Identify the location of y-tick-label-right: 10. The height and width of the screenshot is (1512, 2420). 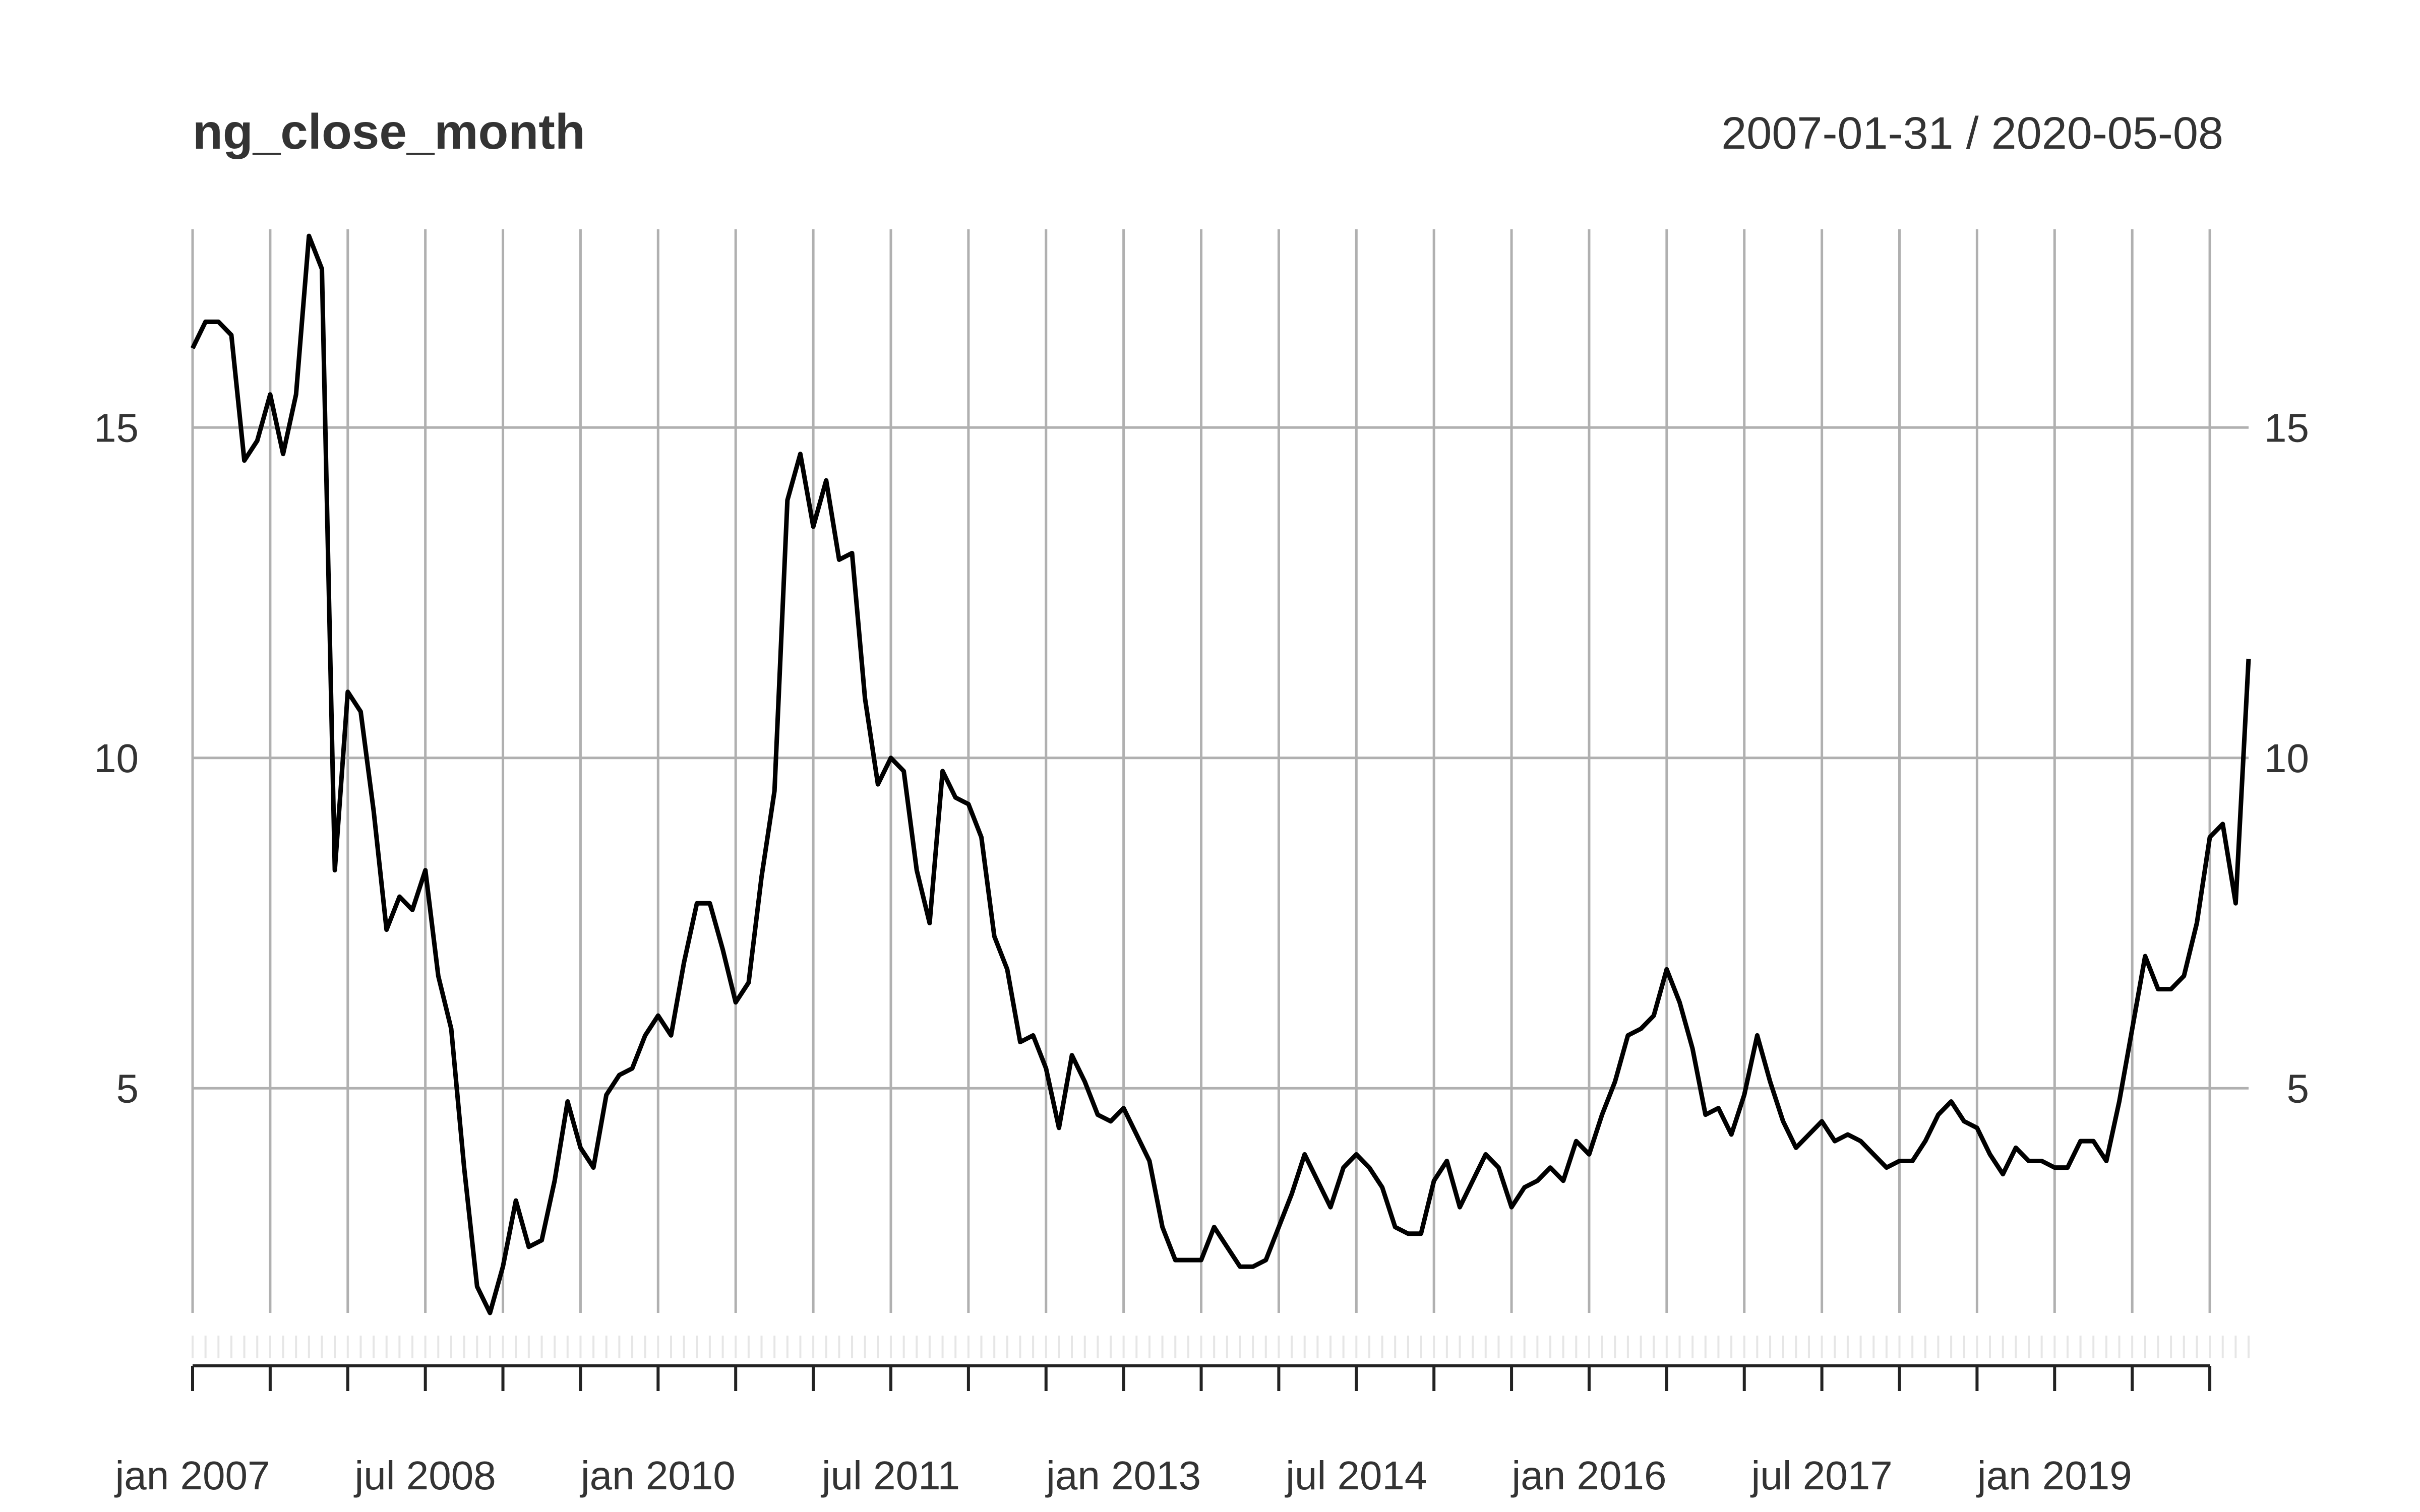
(2286, 759).